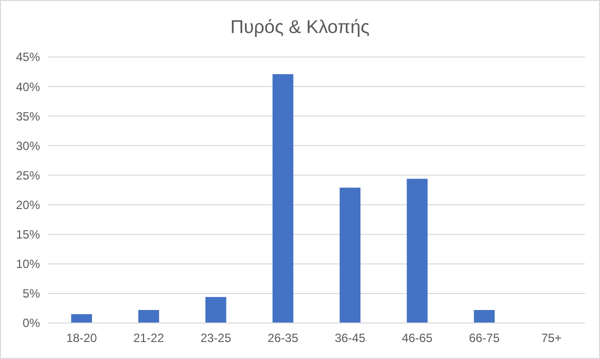 The image size is (600, 359). I want to click on x-tick-label: 21-22, so click(148, 338).